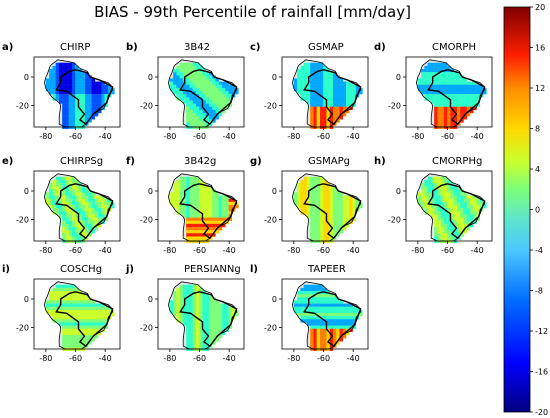 This screenshot has height=418, width=550. Describe the element at coordinates (61, 210) in the screenshot. I see `map-panel-chirpsg: e) CHIRPSg-80 -60 -400-20` at that location.